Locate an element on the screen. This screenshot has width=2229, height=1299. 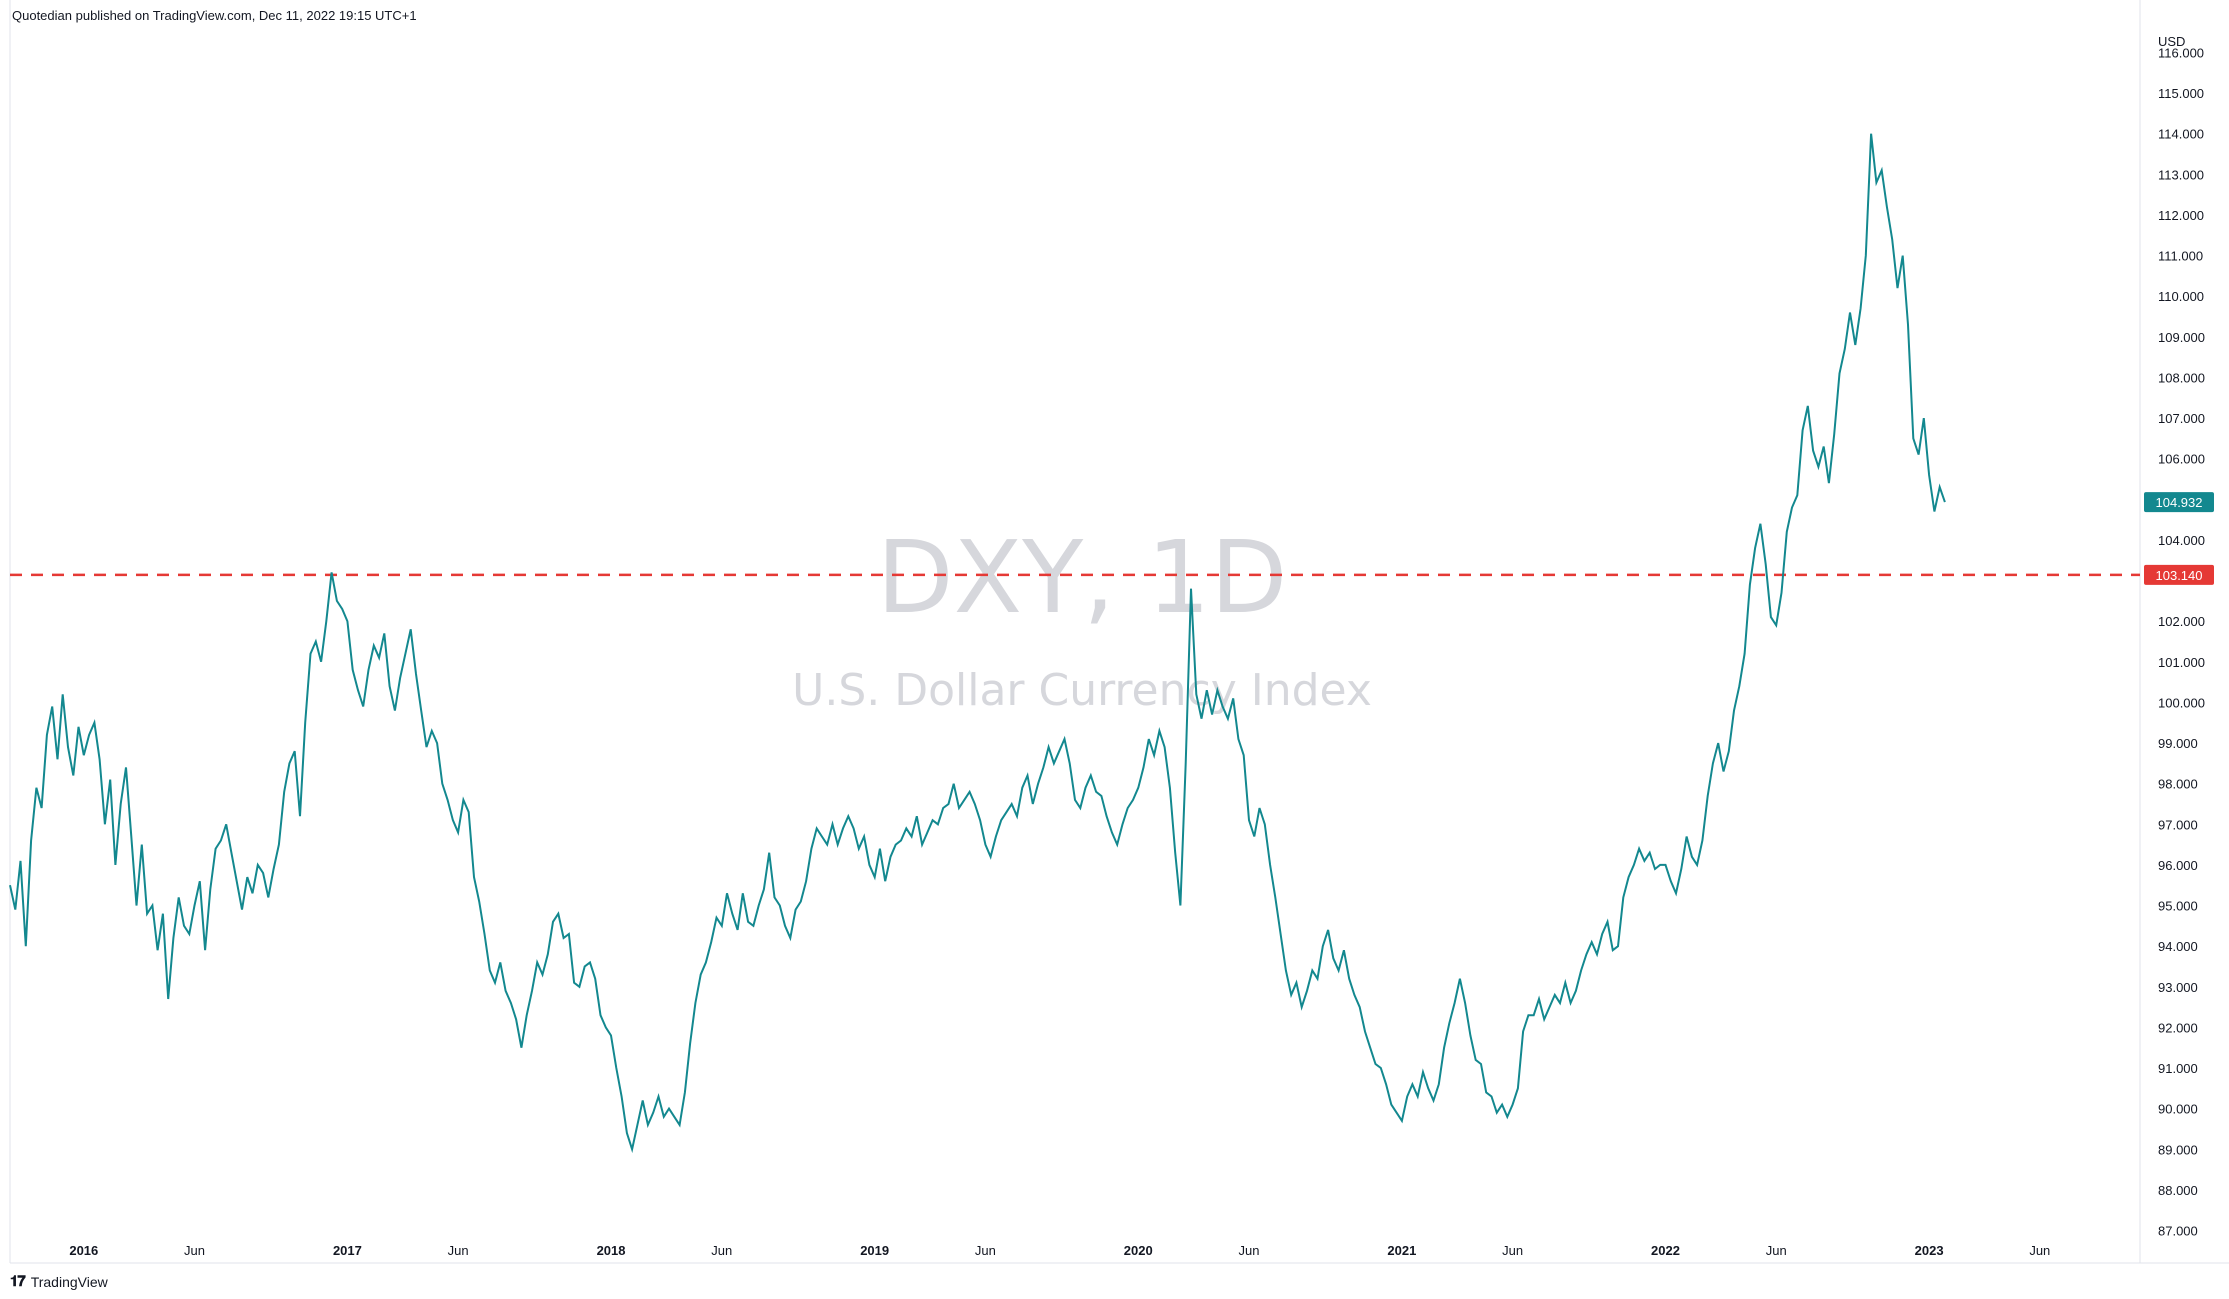
y-tick-label: 102.000 is located at coordinates (2181, 621).